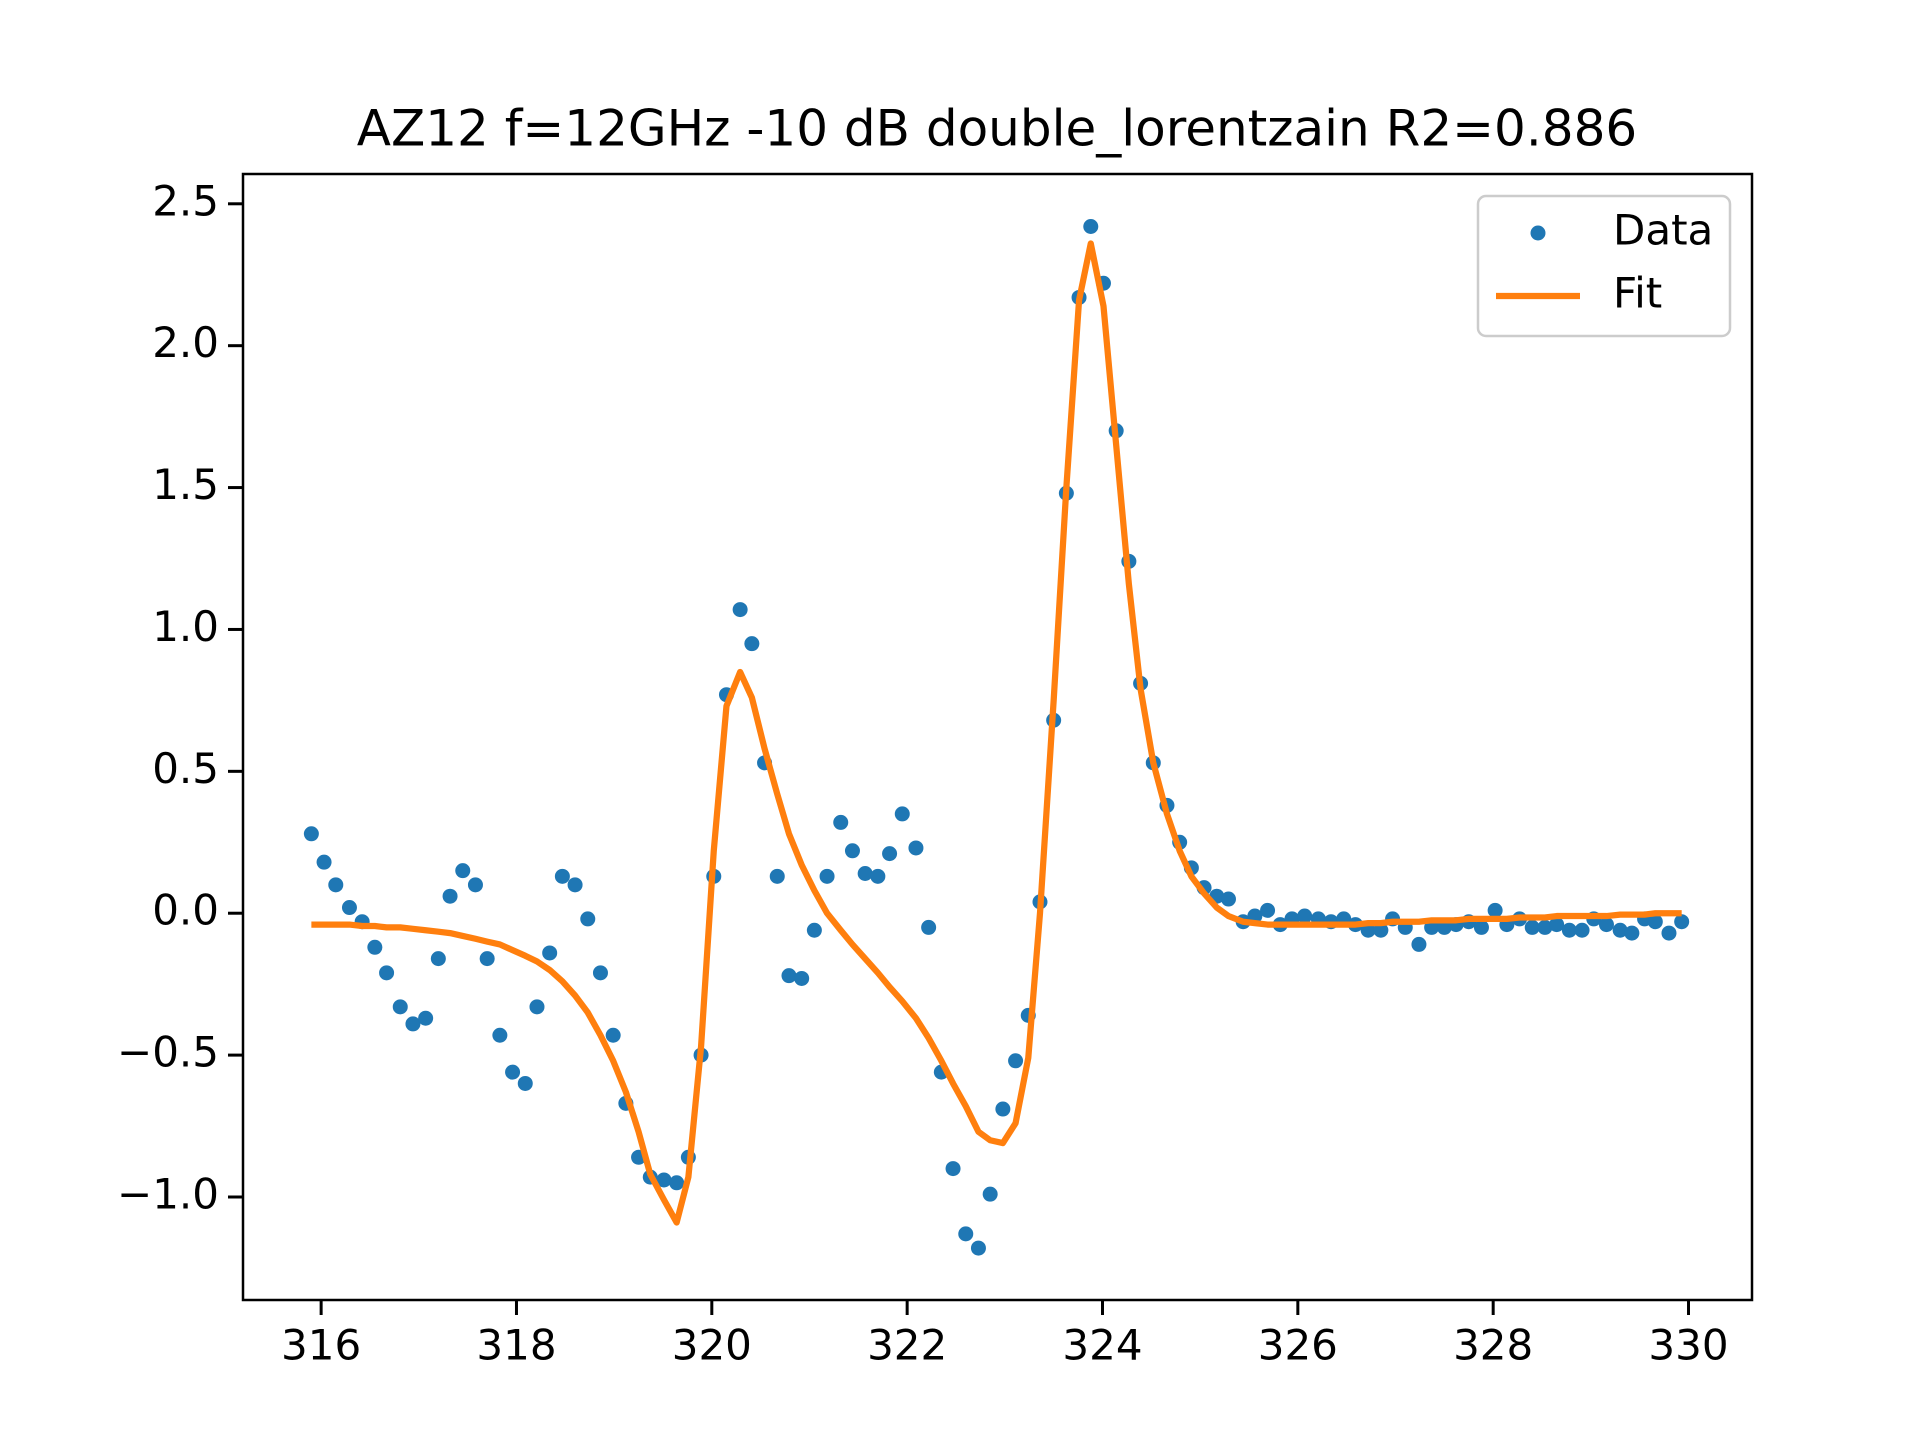  What do you see at coordinates (185, 342) in the screenshot?
I see `y-tick-label: 2.0` at bounding box center [185, 342].